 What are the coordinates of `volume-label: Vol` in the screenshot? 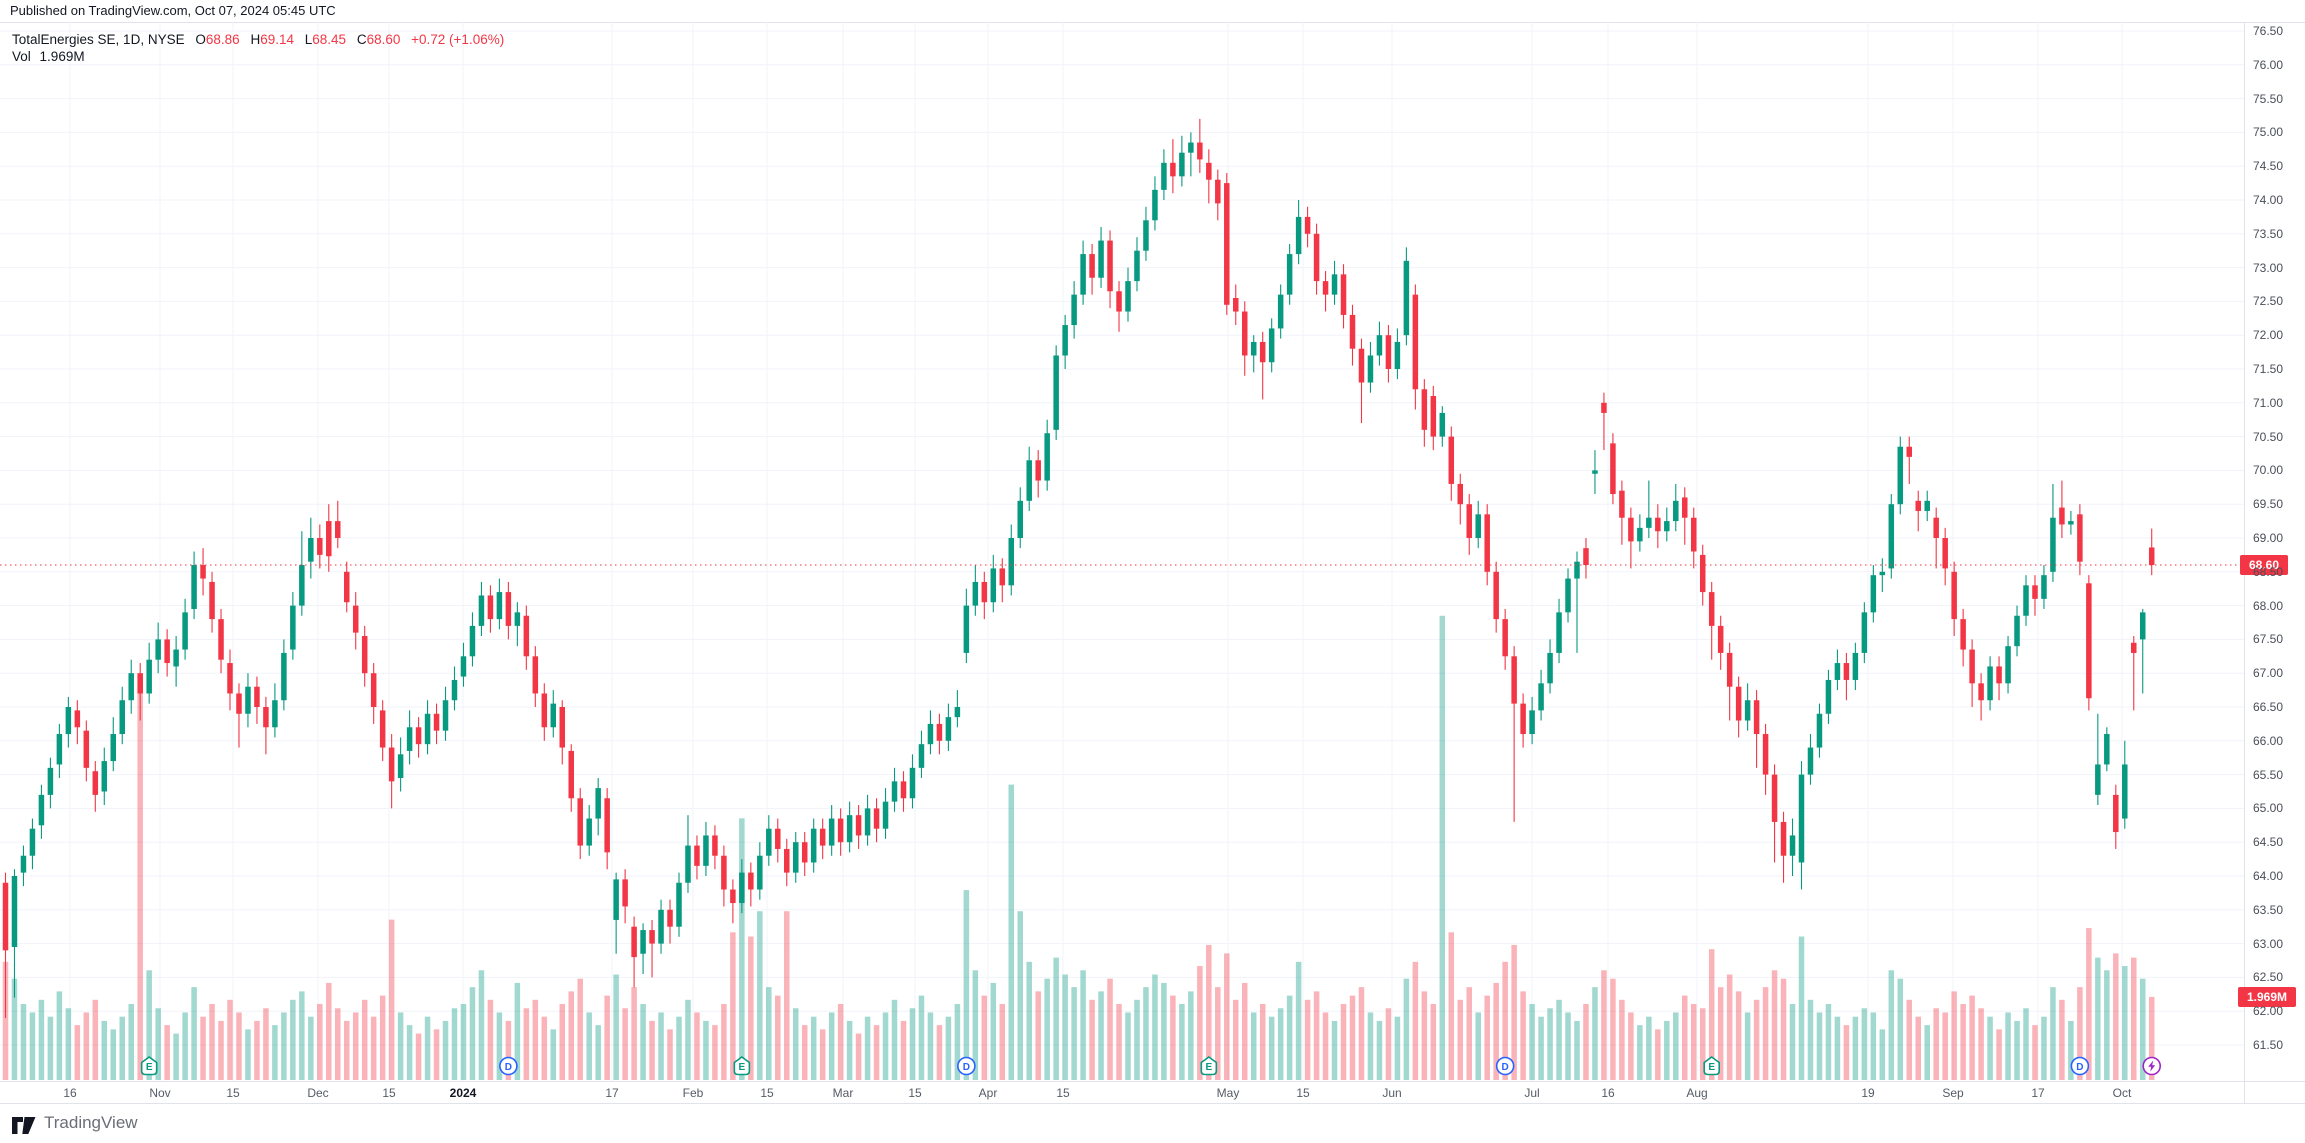 It's located at (21, 56).